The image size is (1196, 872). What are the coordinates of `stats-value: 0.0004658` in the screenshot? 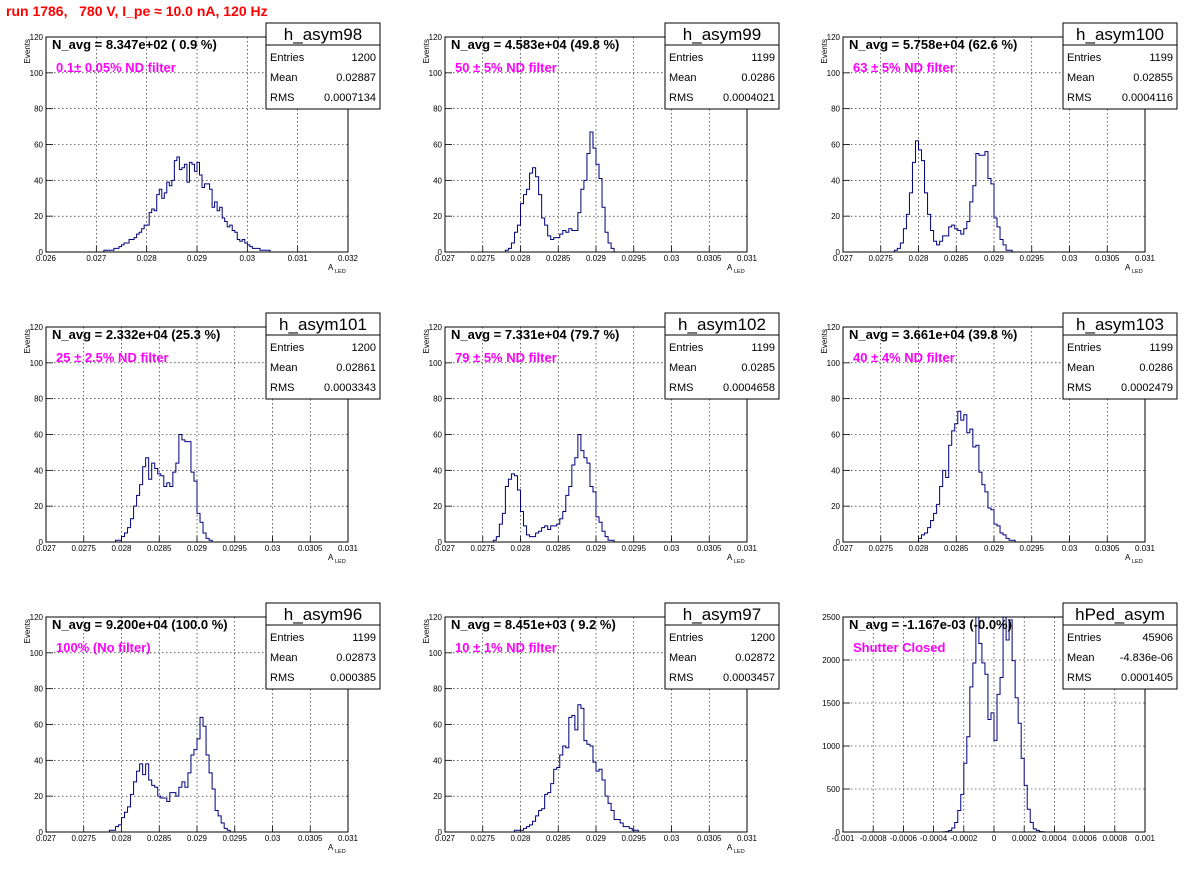 It's located at (749, 388).